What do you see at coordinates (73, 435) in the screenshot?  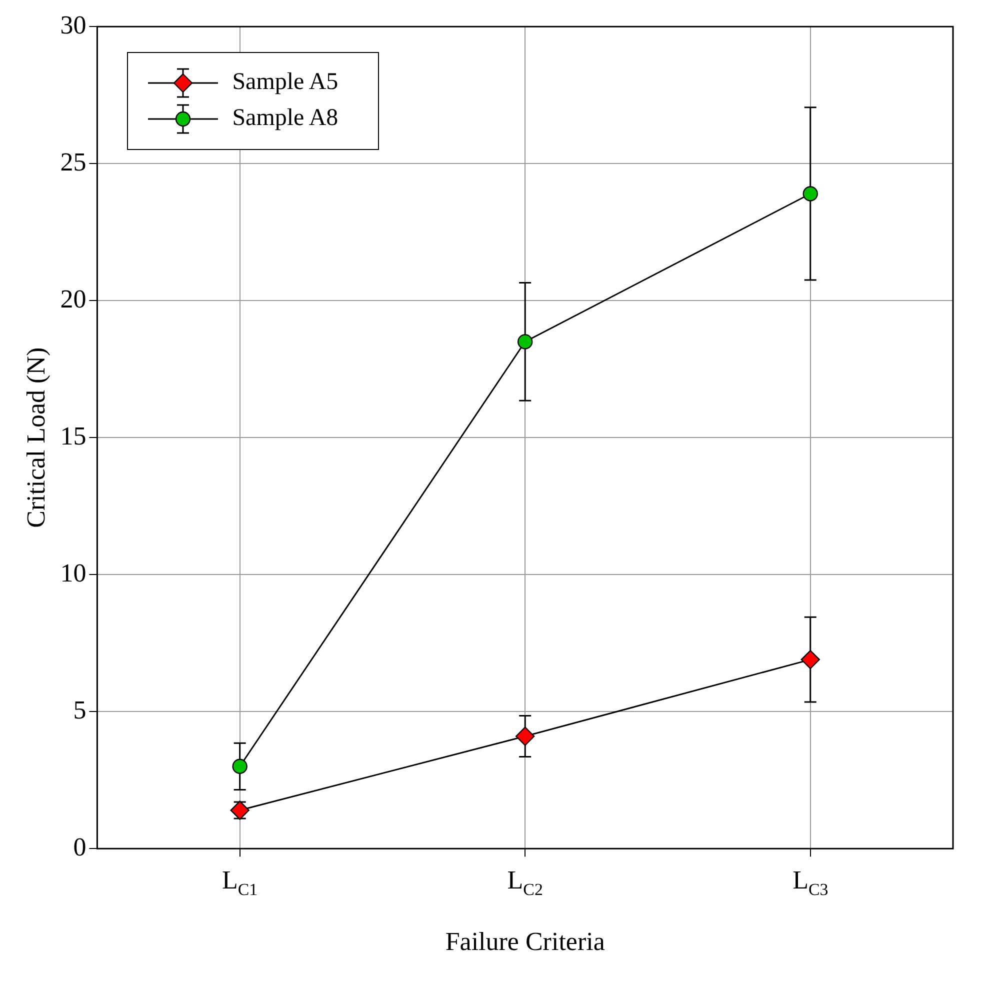 I see `y-tick-label: 15` at bounding box center [73, 435].